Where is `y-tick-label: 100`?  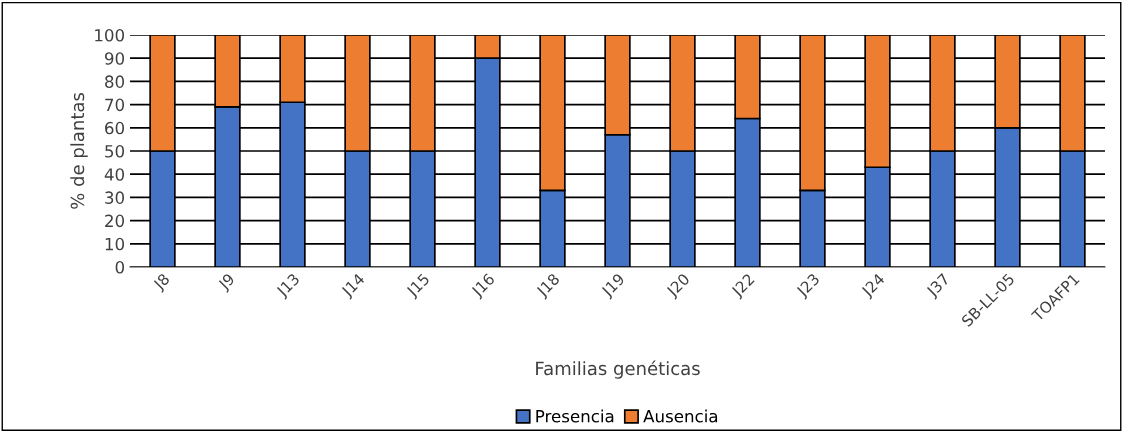 y-tick-label: 100 is located at coordinates (110, 35).